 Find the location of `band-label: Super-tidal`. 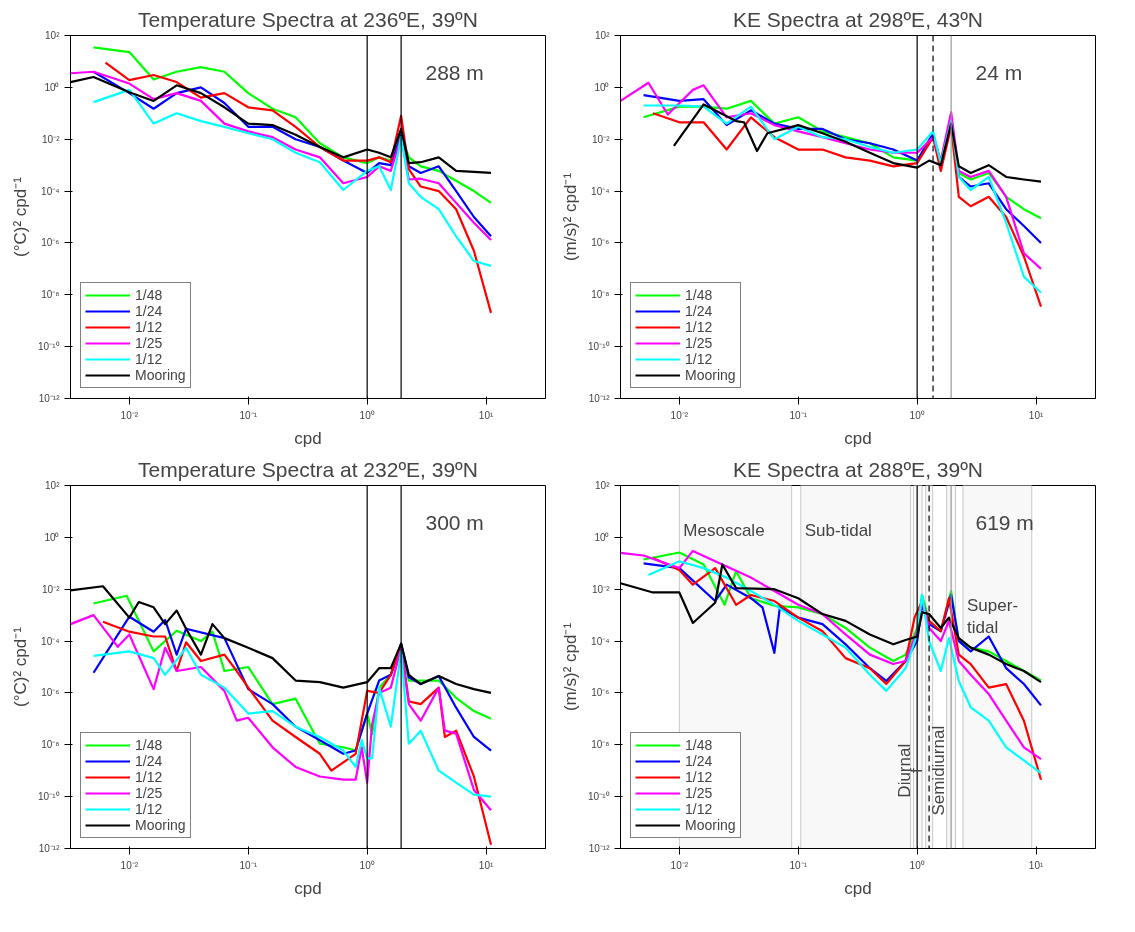

band-label: Super-tidal is located at coordinates (993, 616).